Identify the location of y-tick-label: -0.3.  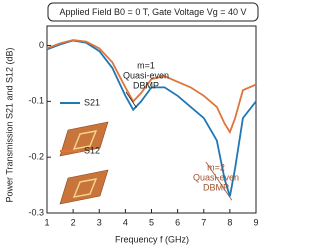
(36, 212).